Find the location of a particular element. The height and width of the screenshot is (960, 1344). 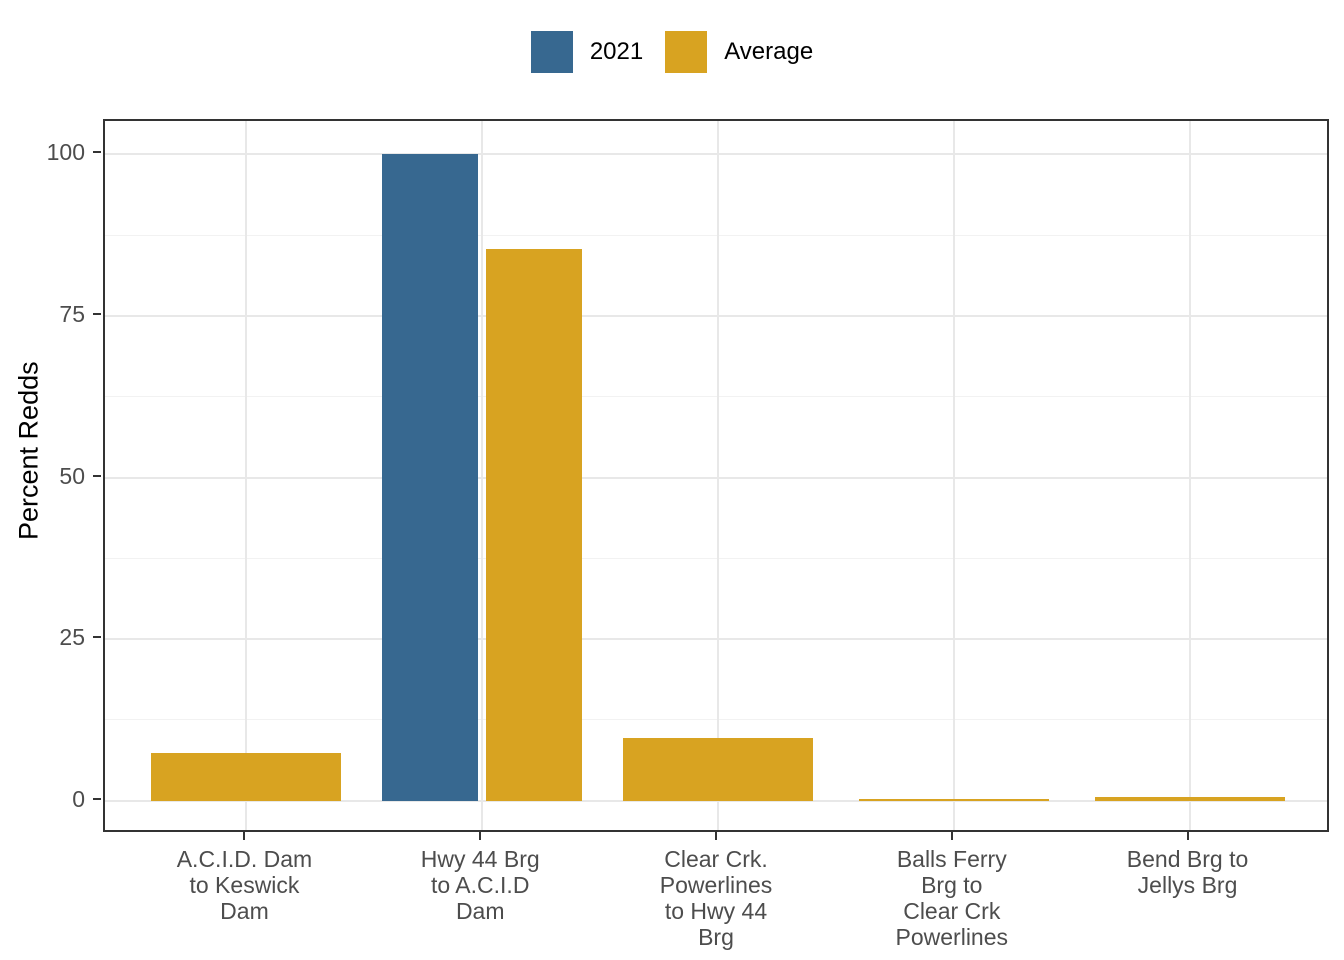

x-tick-label: A.C.I.D. Dam to Keswick Dam is located at coordinates (244, 885).